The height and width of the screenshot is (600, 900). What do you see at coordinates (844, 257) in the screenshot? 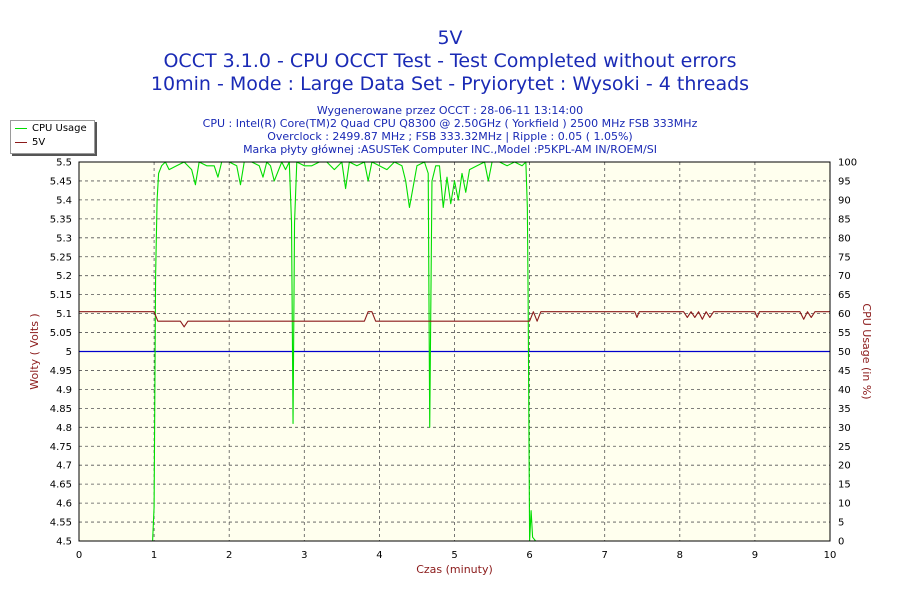
I see `y-right-tick-label: 75` at bounding box center [844, 257].